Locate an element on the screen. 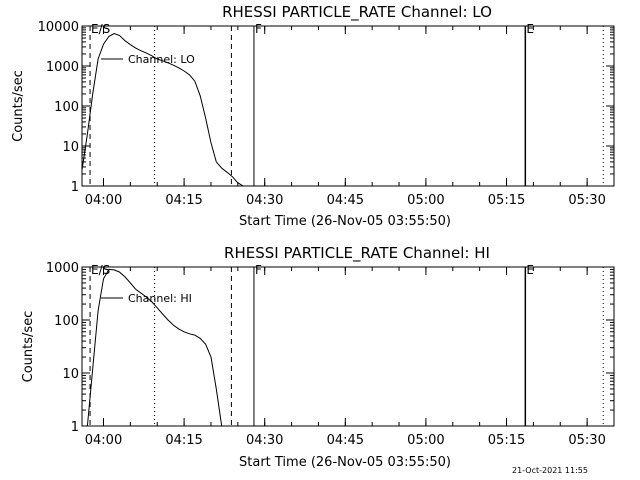  chart-title: RHESSI PARTICLE_RATE Channel: LO is located at coordinates (357, 12).